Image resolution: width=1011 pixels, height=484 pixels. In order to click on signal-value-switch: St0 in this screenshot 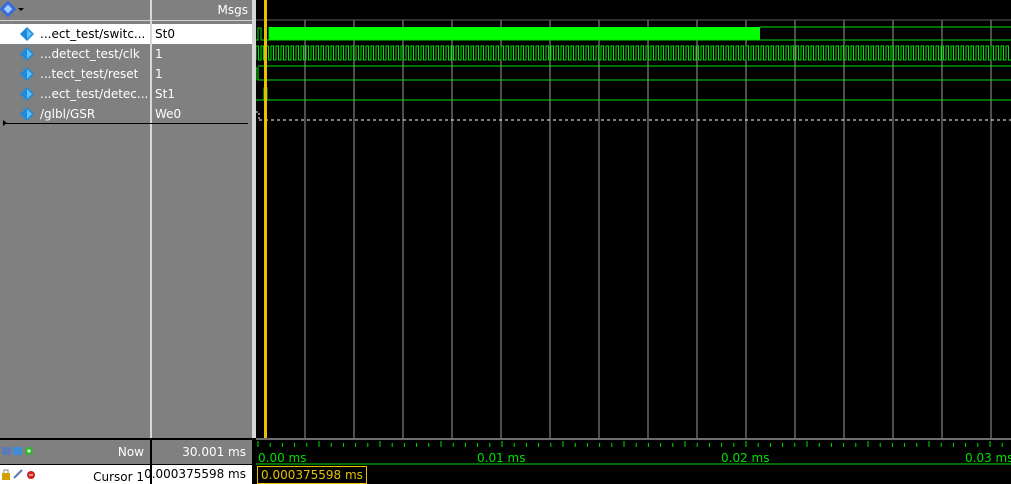, I will do `click(202, 34)`.